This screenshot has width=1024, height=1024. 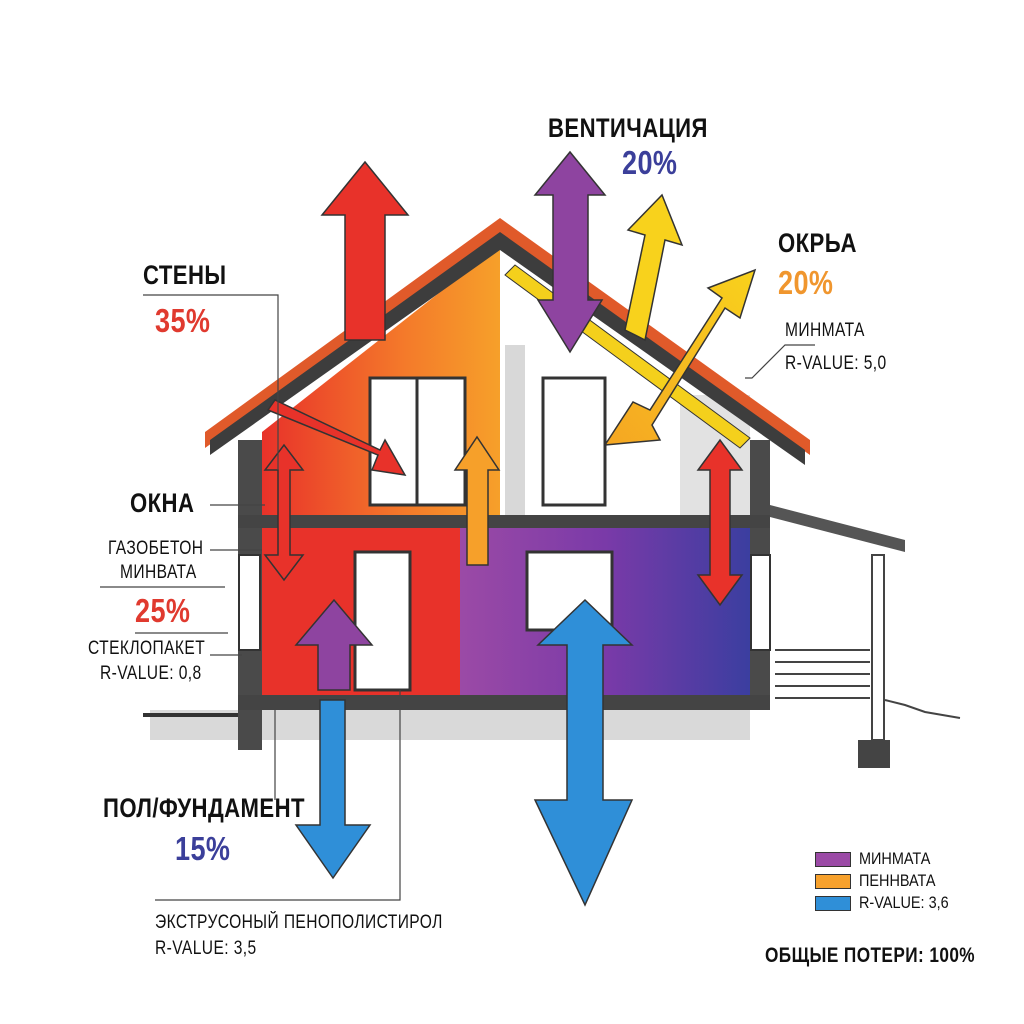 What do you see at coordinates (897, 880) in the screenshot?
I see `legend-label: ПЕННВАТА` at bounding box center [897, 880].